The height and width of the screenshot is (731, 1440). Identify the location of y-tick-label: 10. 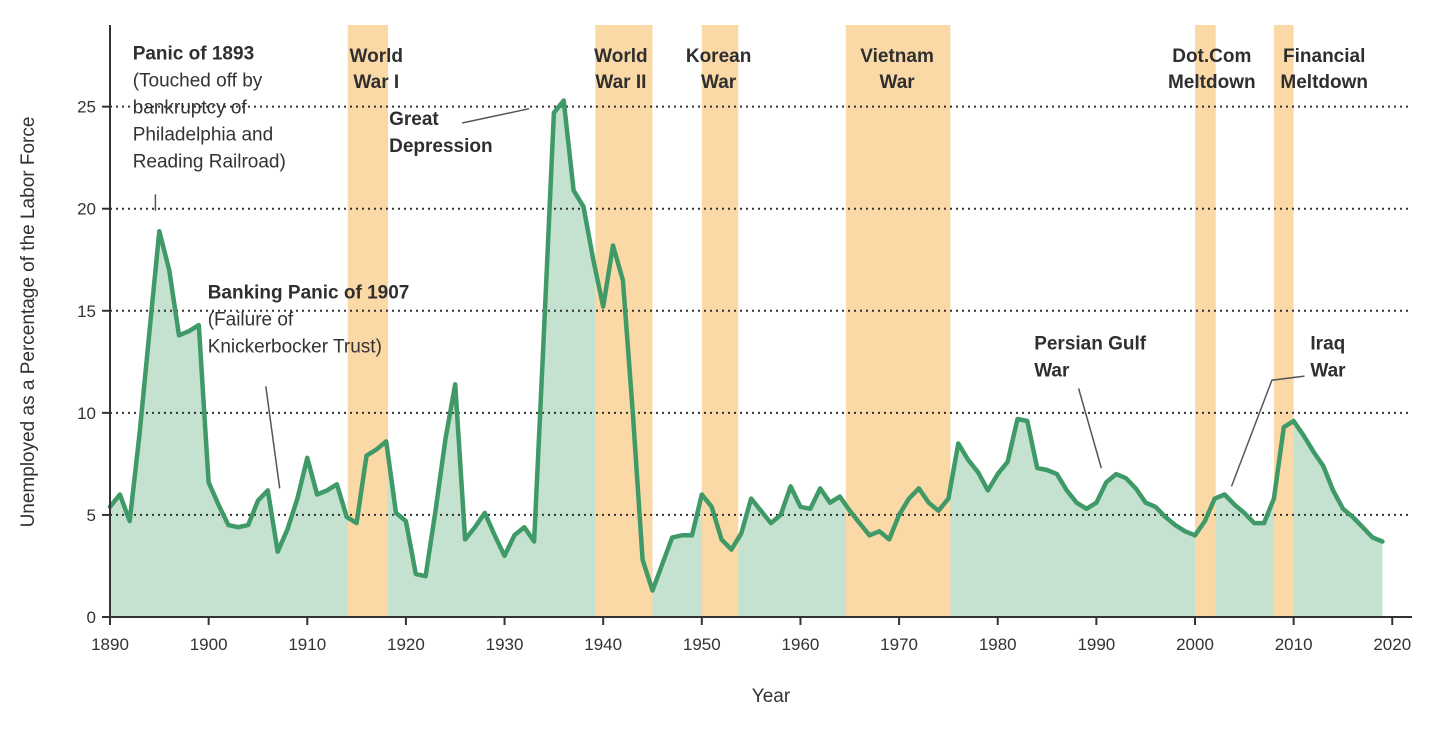
(86, 413).